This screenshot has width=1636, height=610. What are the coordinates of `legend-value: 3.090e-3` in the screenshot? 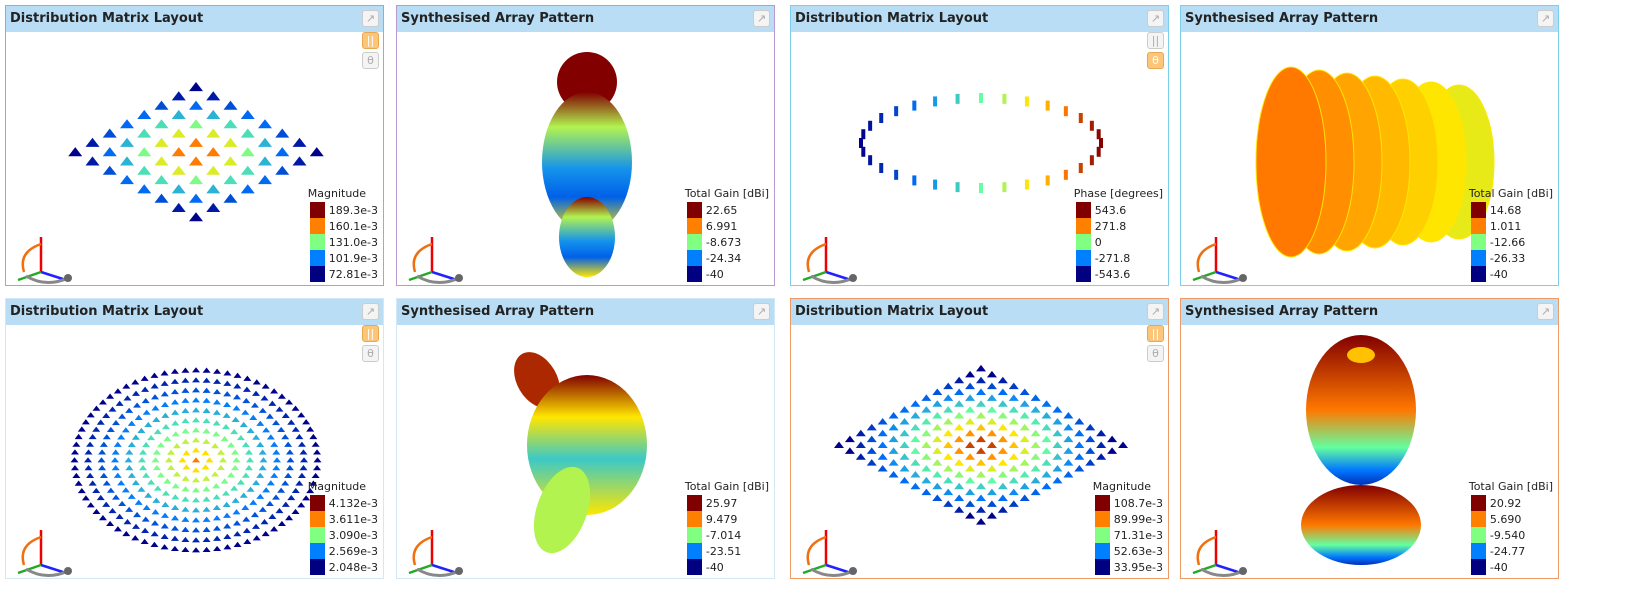 It's located at (353, 535).